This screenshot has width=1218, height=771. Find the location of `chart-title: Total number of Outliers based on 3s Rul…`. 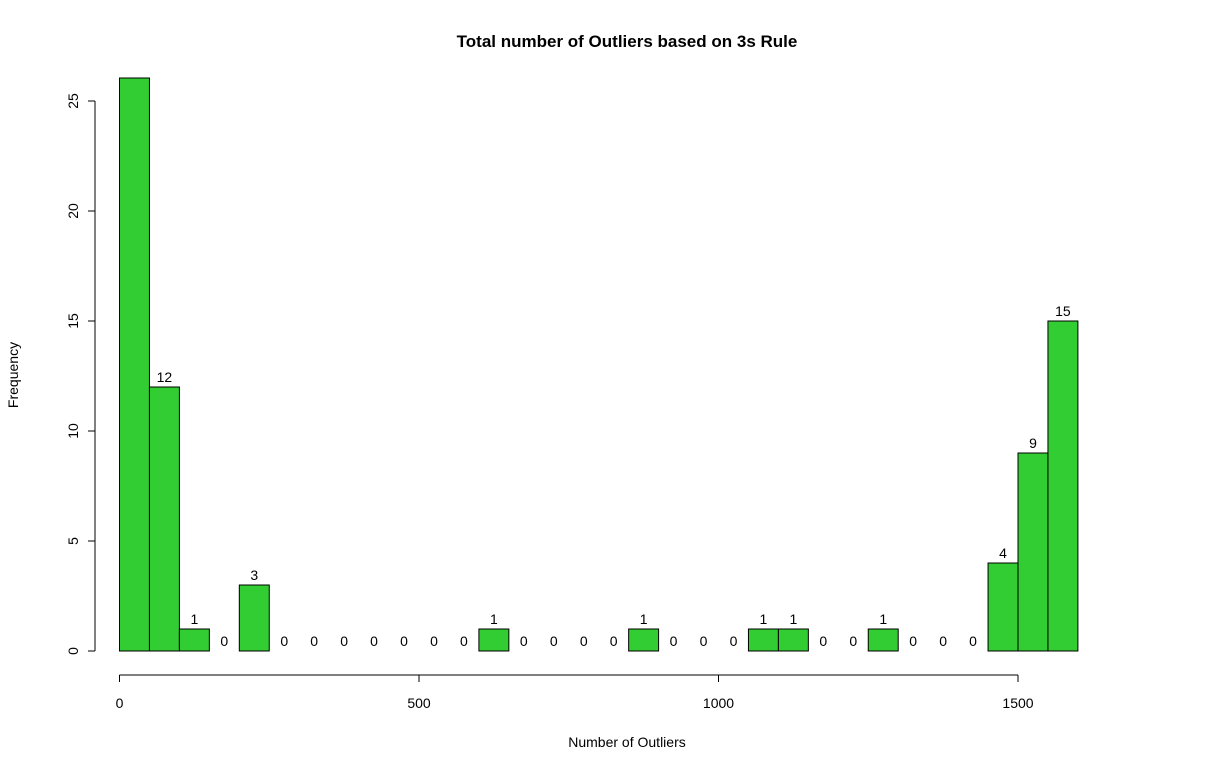

chart-title: Total number of Outliers based on 3s Rul… is located at coordinates (627, 41).